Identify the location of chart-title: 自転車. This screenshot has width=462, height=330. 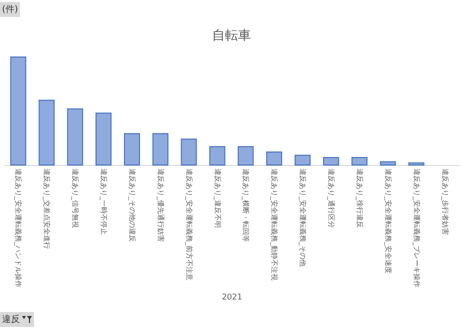
(231, 36).